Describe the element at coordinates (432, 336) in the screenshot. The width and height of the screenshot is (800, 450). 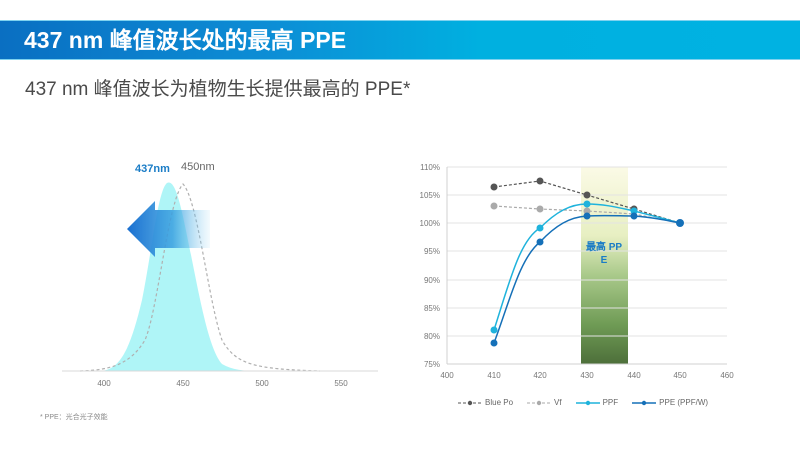
I see `svg-text: 80%` at that location.